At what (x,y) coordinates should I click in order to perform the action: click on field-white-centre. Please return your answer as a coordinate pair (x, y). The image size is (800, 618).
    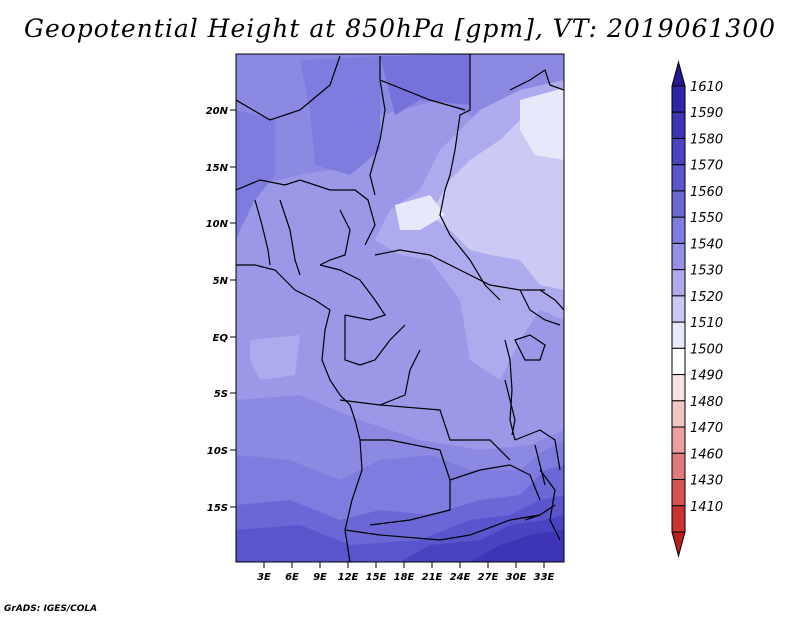
    Looking at the image, I should click on (420, 212).